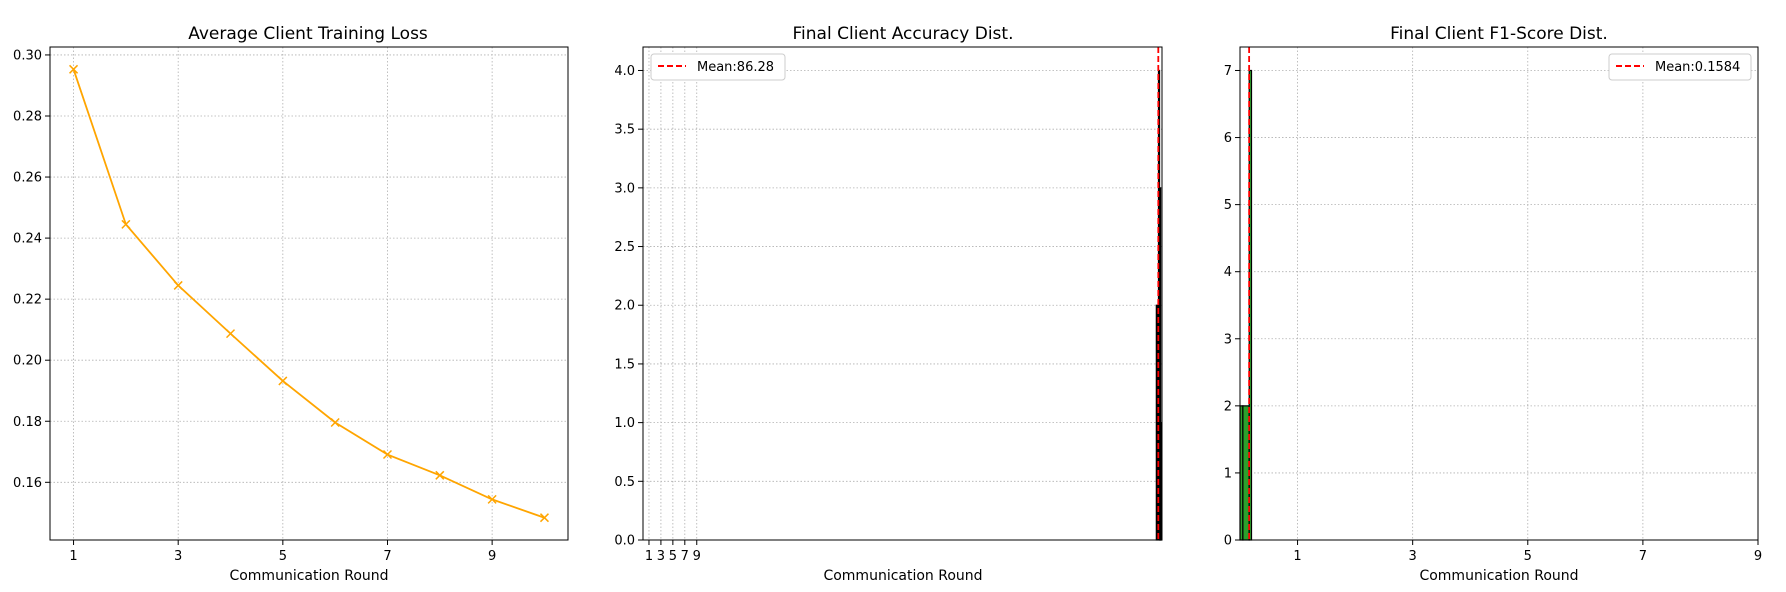  Describe the element at coordinates (27, 422) in the screenshot. I see `y-tick-label: 0.18` at that location.